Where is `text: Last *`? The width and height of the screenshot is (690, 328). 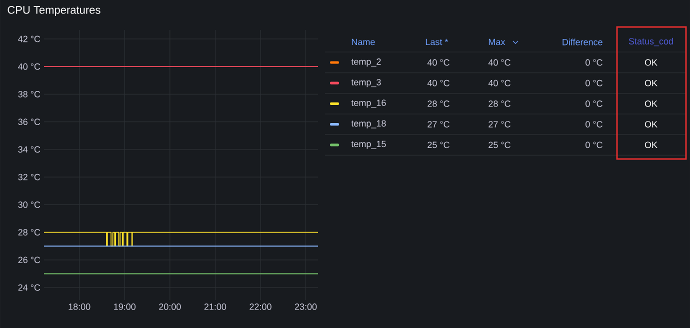
text: Last * is located at coordinates (437, 42).